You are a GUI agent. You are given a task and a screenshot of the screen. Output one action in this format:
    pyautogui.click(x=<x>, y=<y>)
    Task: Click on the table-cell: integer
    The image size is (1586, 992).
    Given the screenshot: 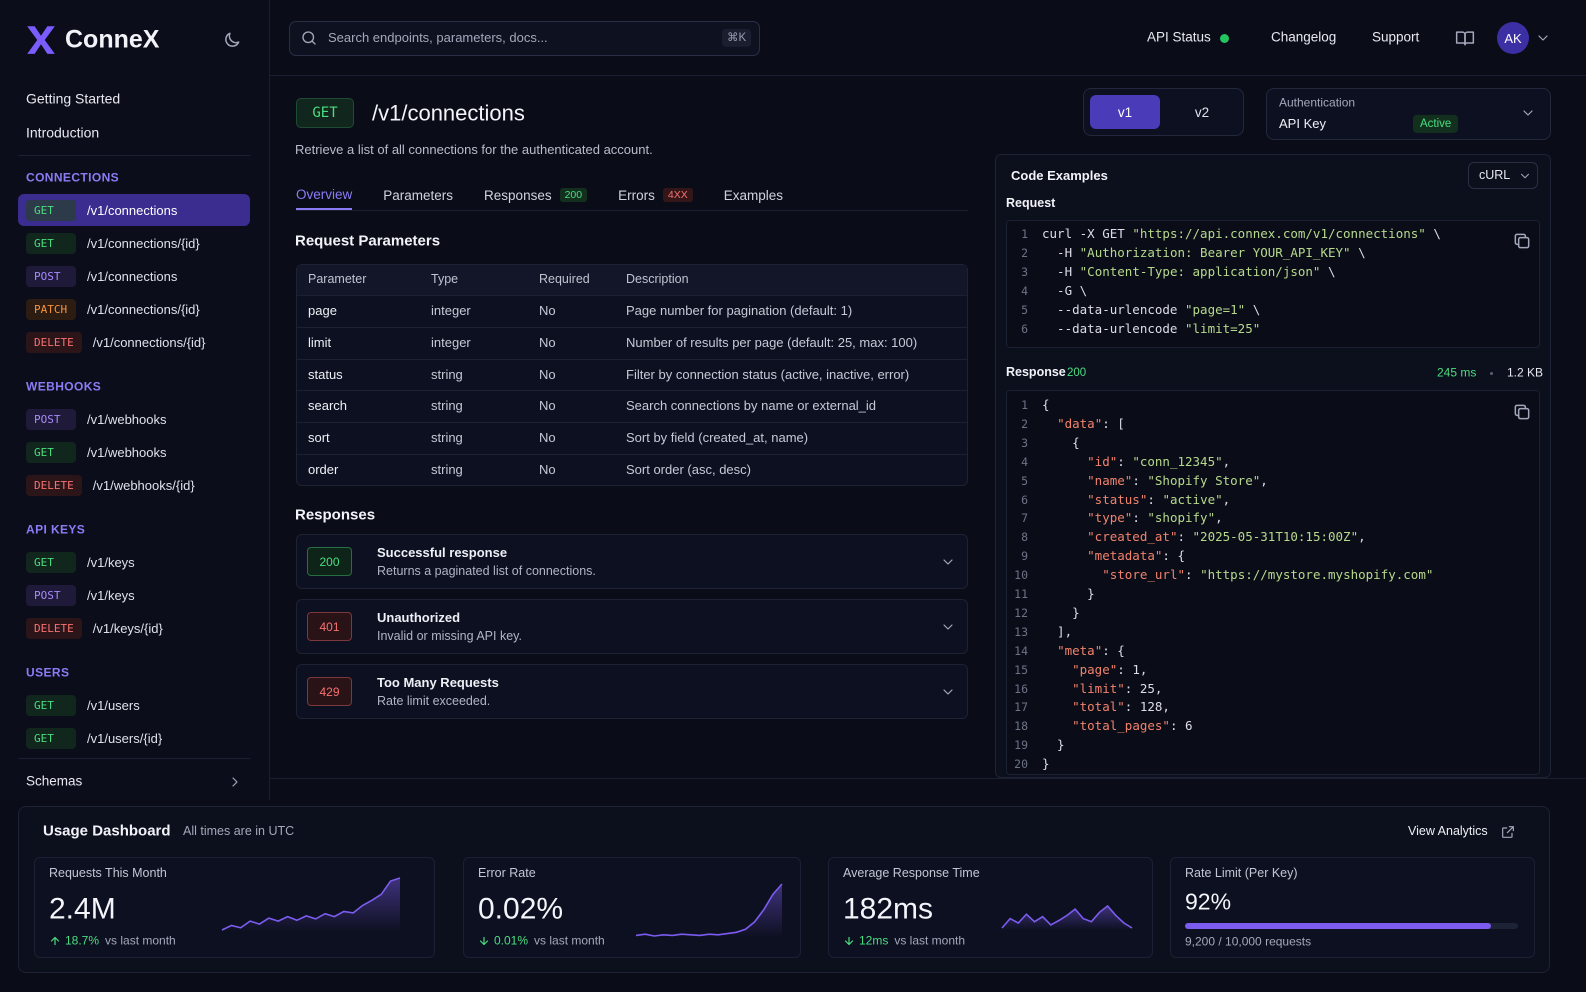 What is the action you would take?
    pyautogui.click(x=451, y=342)
    